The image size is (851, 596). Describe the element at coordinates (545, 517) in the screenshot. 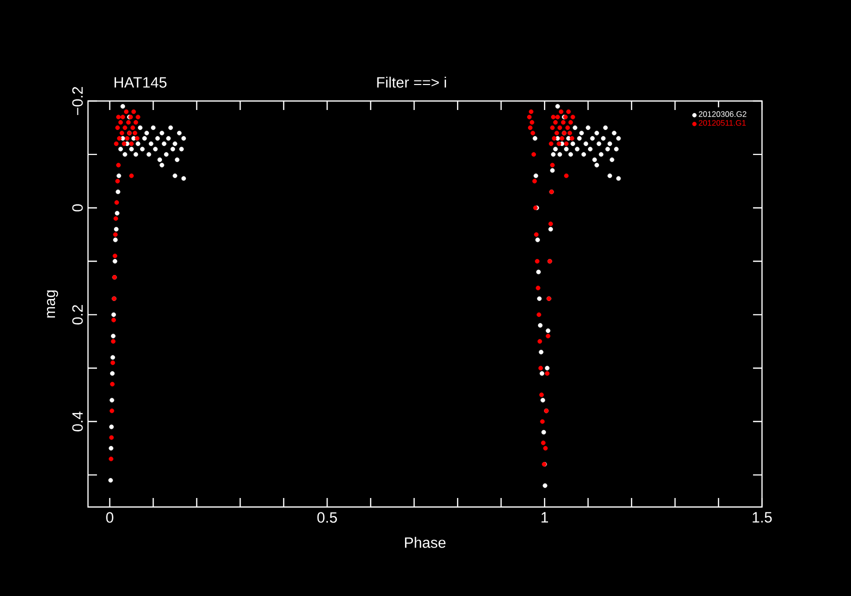

I see `x-tick-label: 1` at that location.